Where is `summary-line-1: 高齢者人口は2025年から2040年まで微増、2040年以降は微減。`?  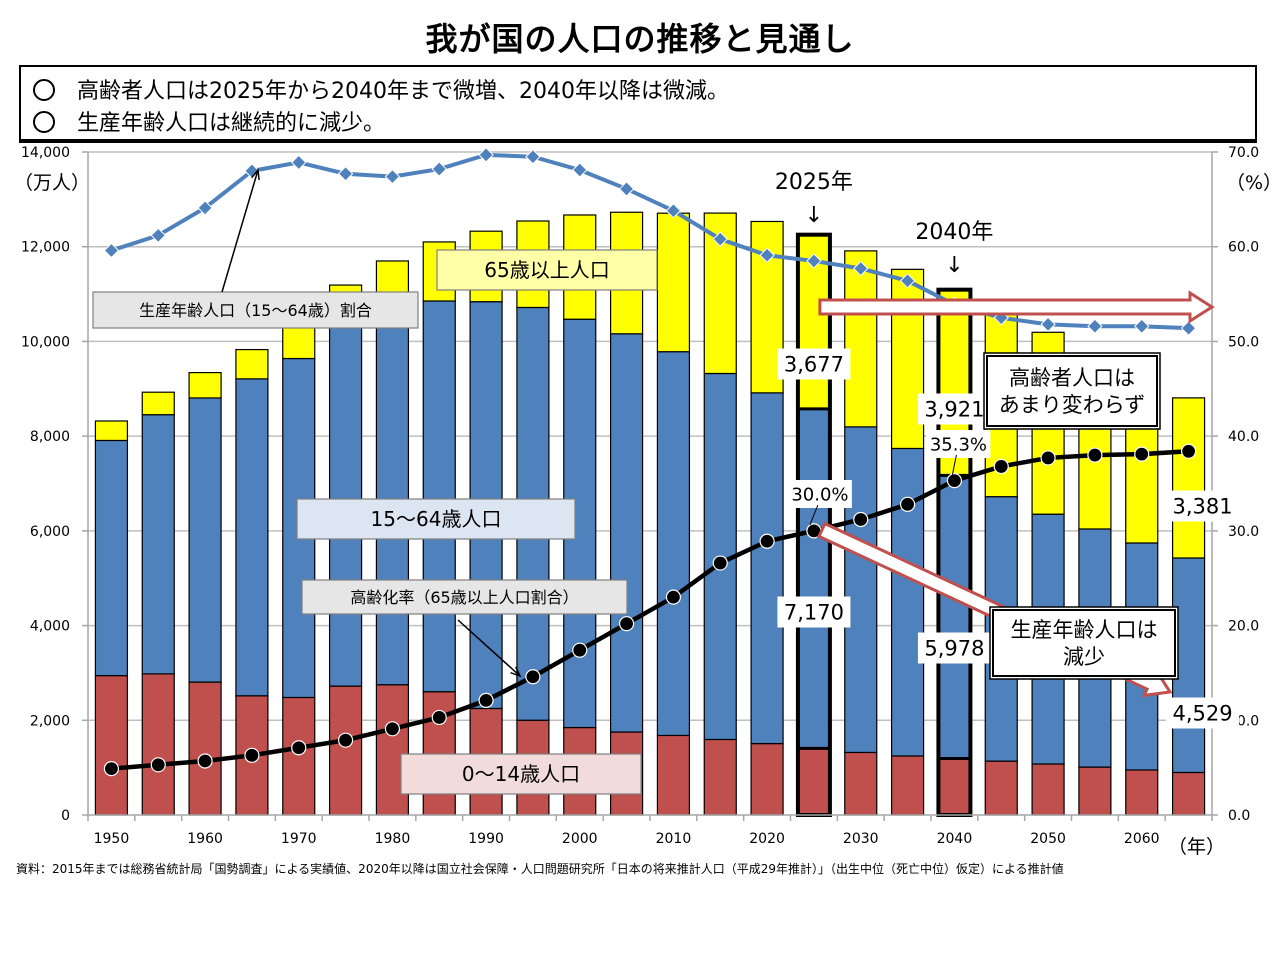 summary-line-1: 高齢者人口は2025年から2040年まで微増、2040年以降は微減。 is located at coordinates (381, 89).